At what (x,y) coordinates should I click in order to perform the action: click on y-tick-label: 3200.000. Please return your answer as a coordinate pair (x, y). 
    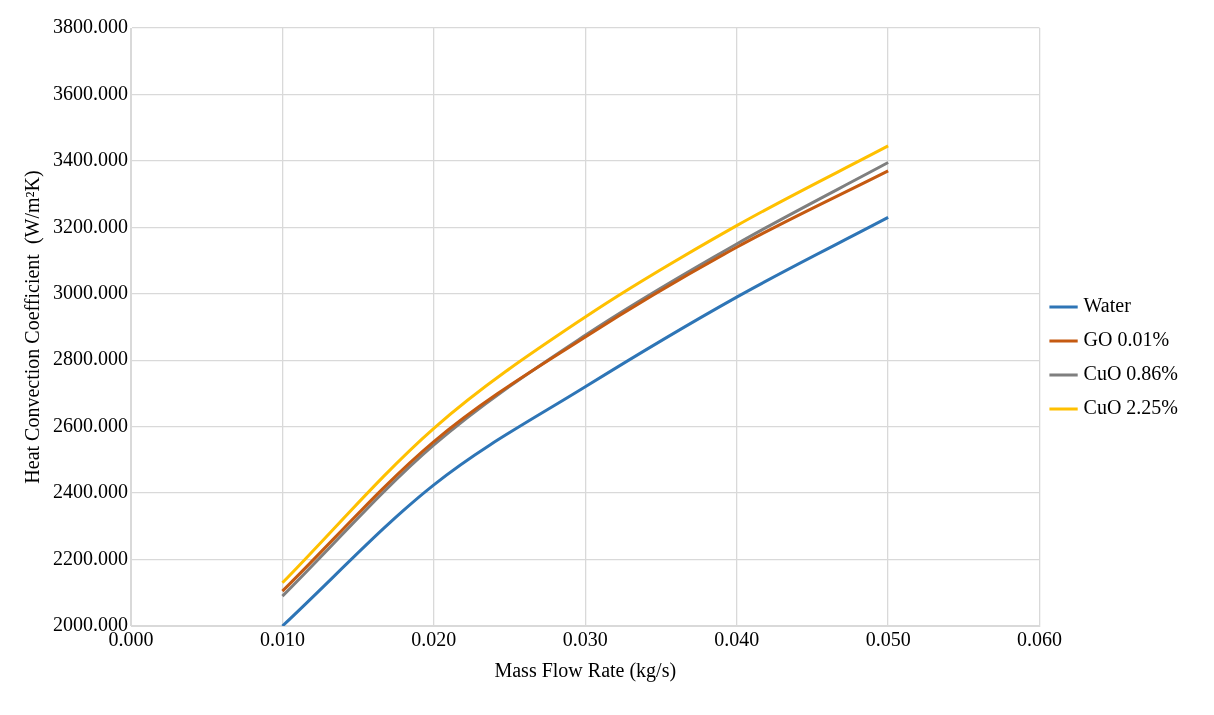
    Looking at the image, I should click on (90, 225).